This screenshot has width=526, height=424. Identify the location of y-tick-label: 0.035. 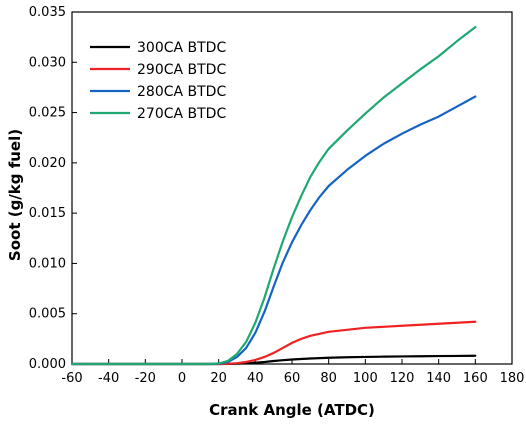
(47, 12).